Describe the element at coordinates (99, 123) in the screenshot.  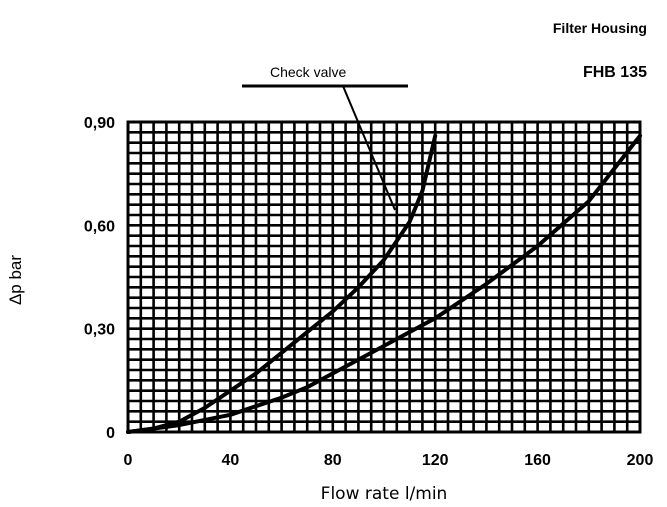
I see `y-tick-label: 0,90` at that location.